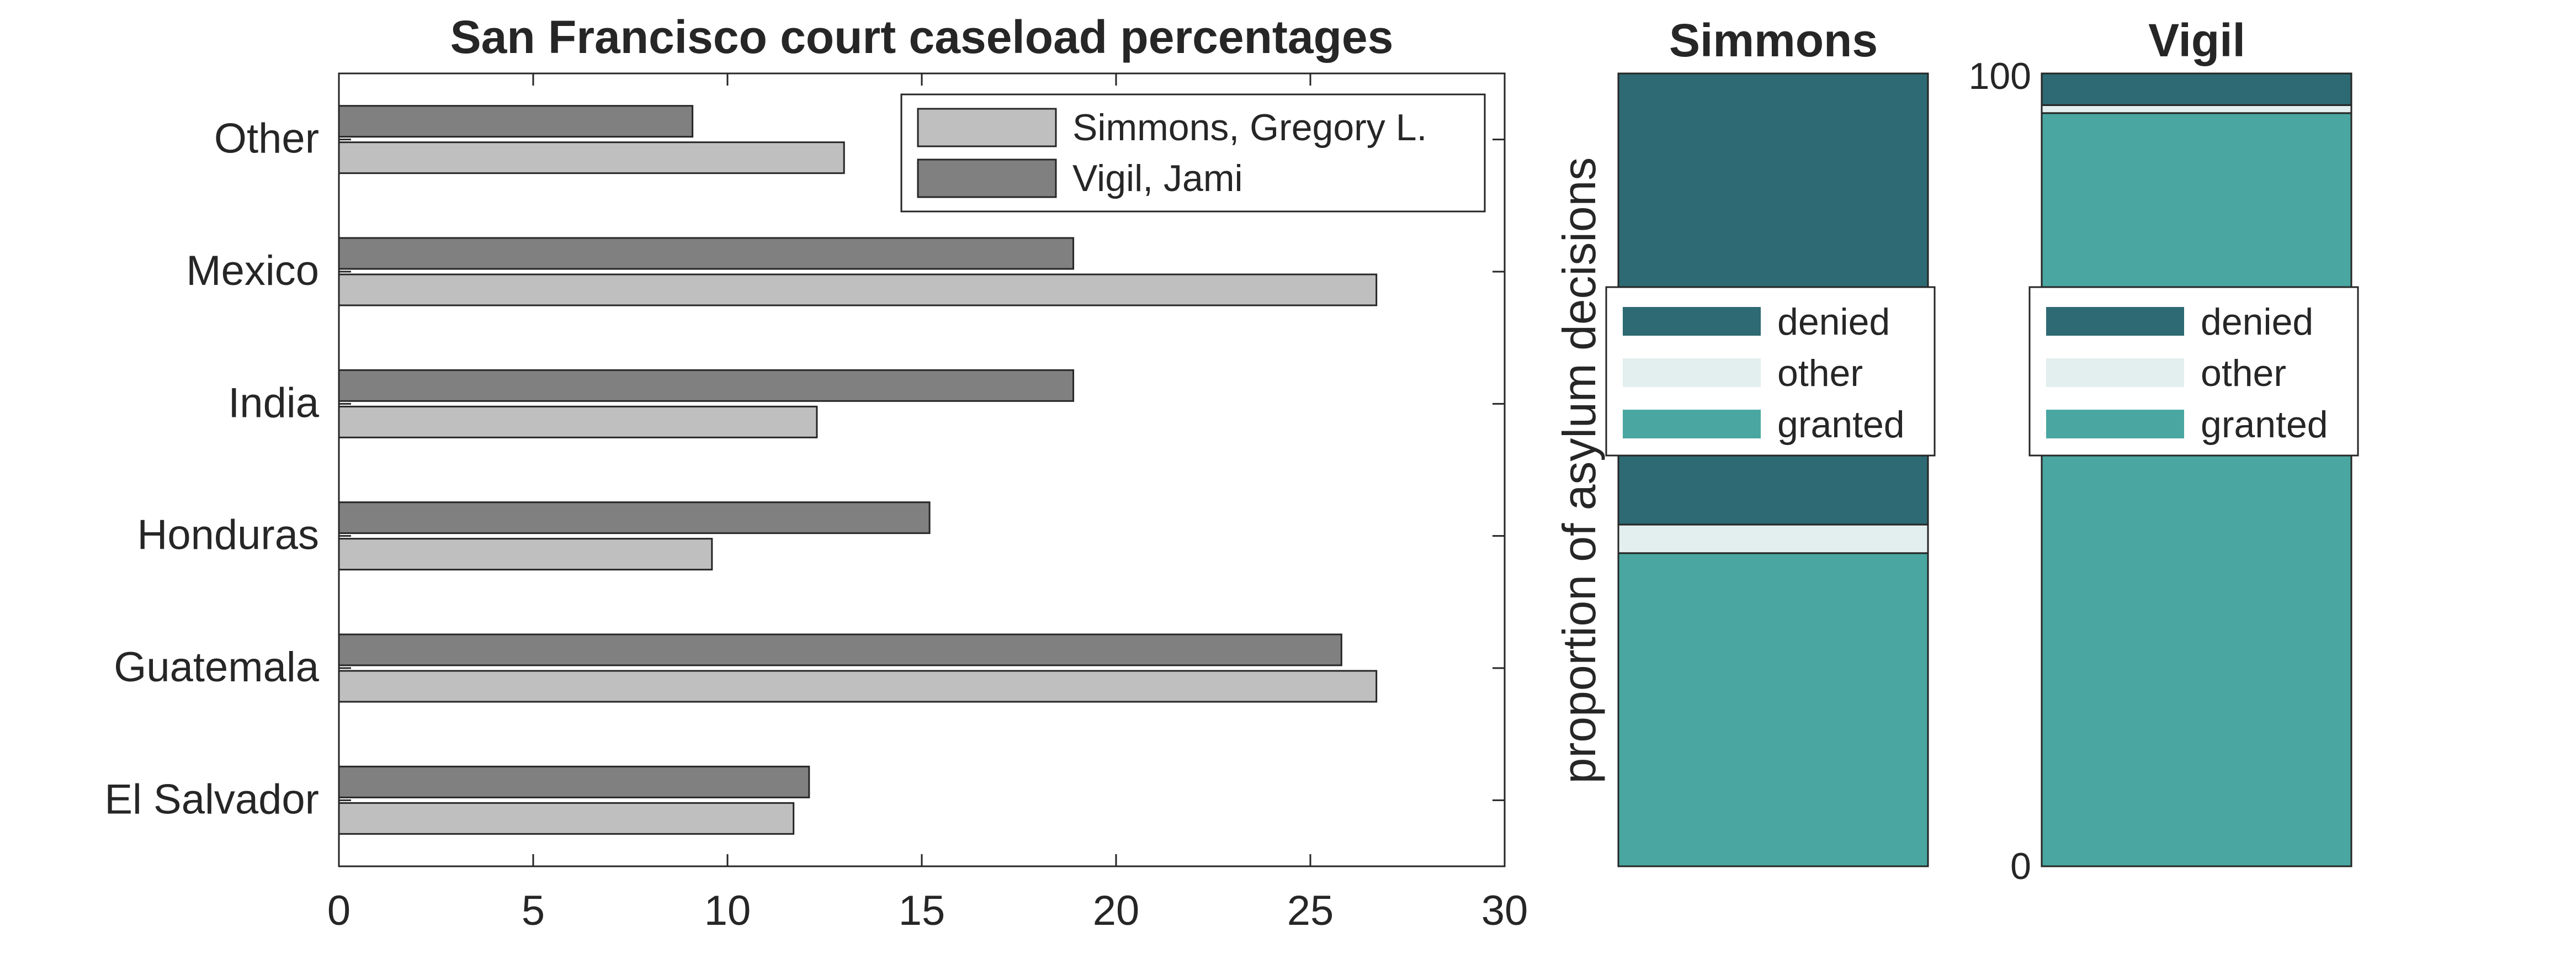 The image size is (2576, 969). What do you see at coordinates (228, 535) in the screenshot?
I see `category-label-honduras: Honduras` at bounding box center [228, 535].